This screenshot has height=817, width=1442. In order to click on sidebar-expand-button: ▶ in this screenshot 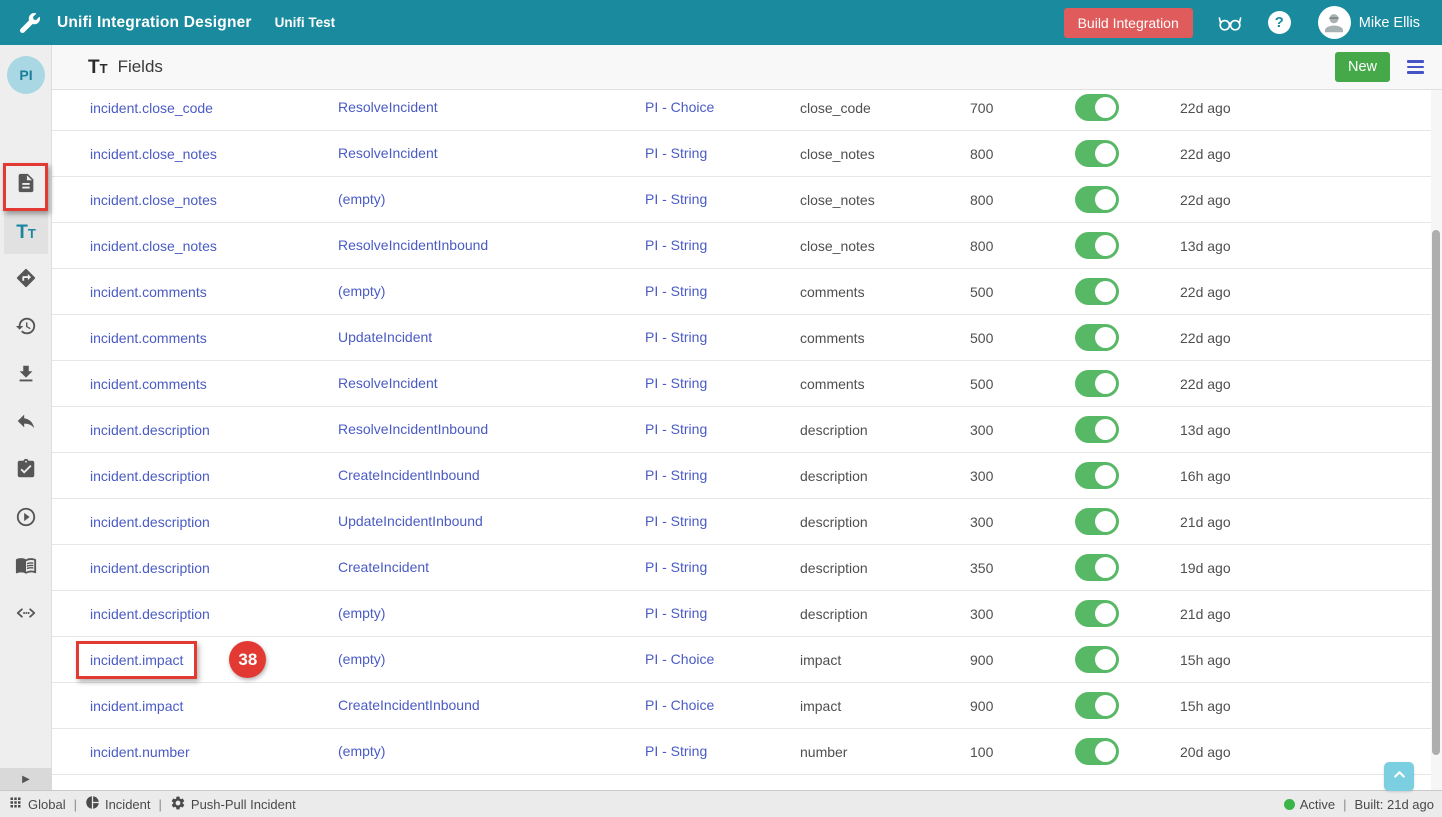, I will do `click(26, 779)`.